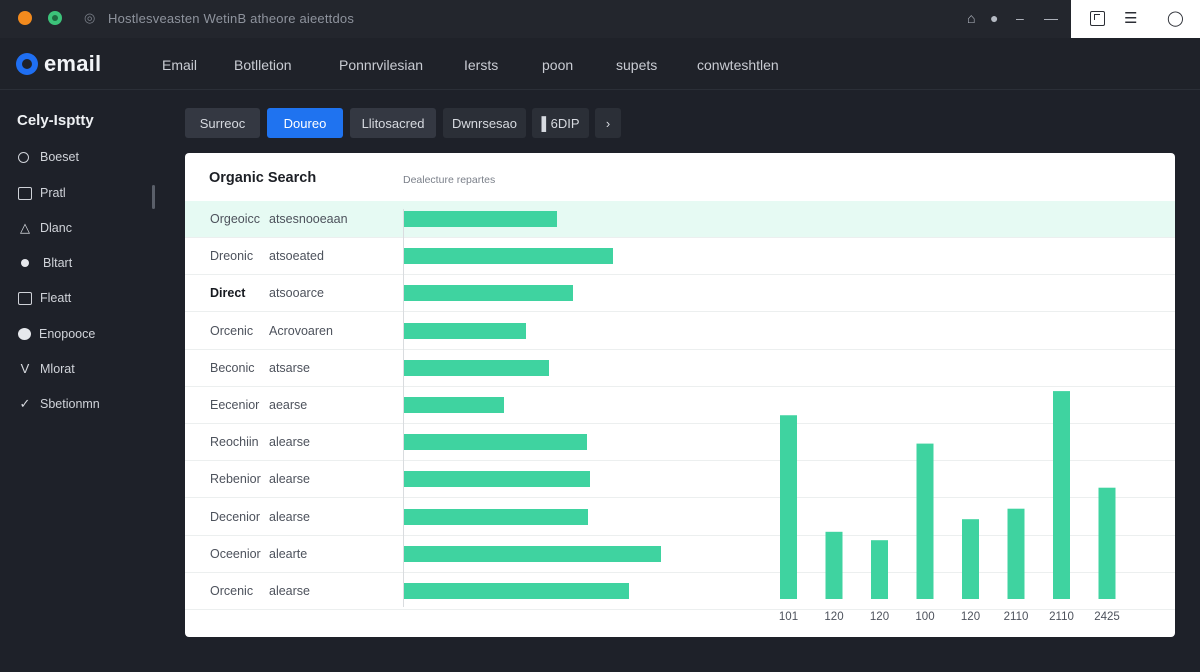 This screenshot has height=672, width=1200. I want to click on menu-icon: ☰, so click(1131, 18).